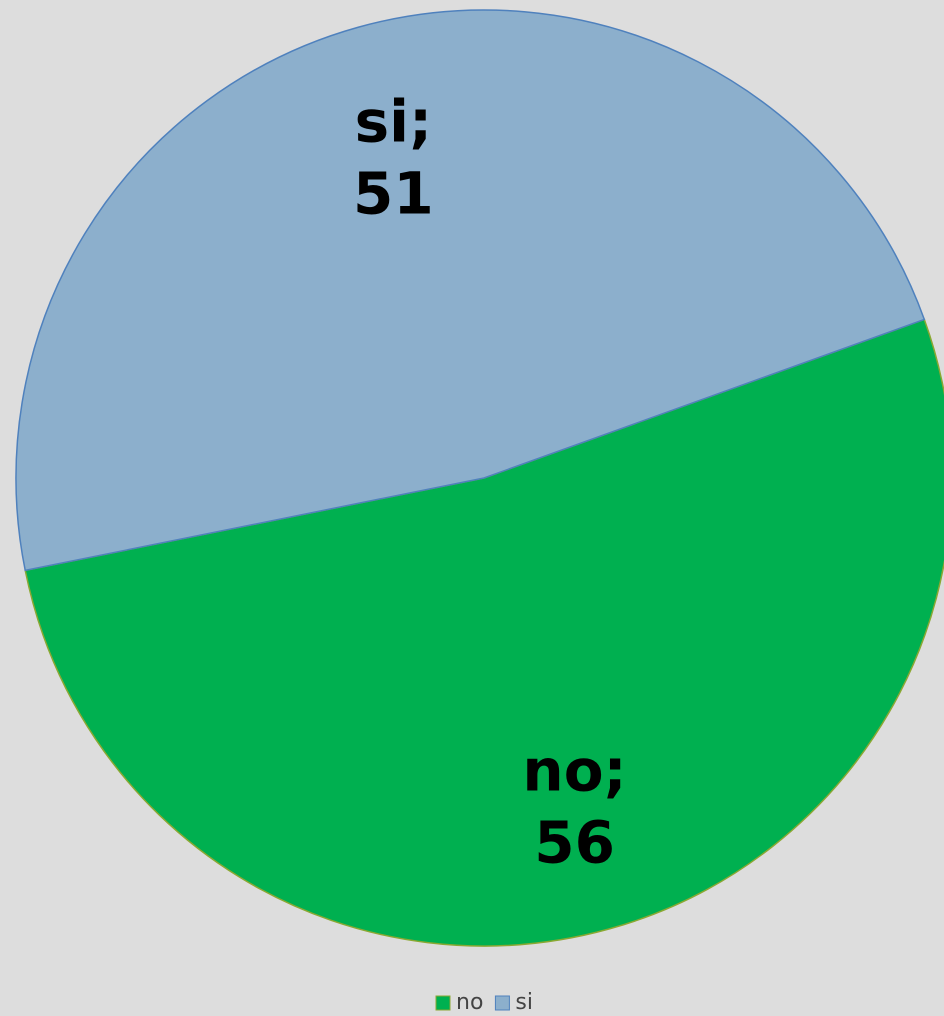 The width and height of the screenshot is (944, 1016). What do you see at coordinates (574, 843) in the screenshot?
I see `data-label-value: 56` at bounding box center [574, 843].